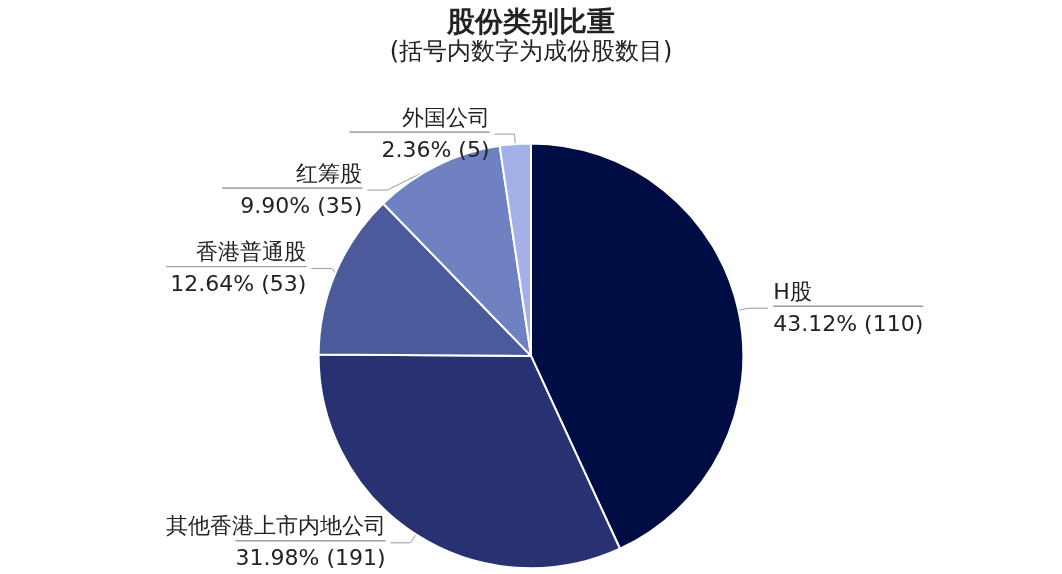 Image resolution: width=1062 pixels, height=574 pixels. Describe the element at coordinates (251, 252) in the screenshot. I see `slice-label: 香港普通股` at that location.